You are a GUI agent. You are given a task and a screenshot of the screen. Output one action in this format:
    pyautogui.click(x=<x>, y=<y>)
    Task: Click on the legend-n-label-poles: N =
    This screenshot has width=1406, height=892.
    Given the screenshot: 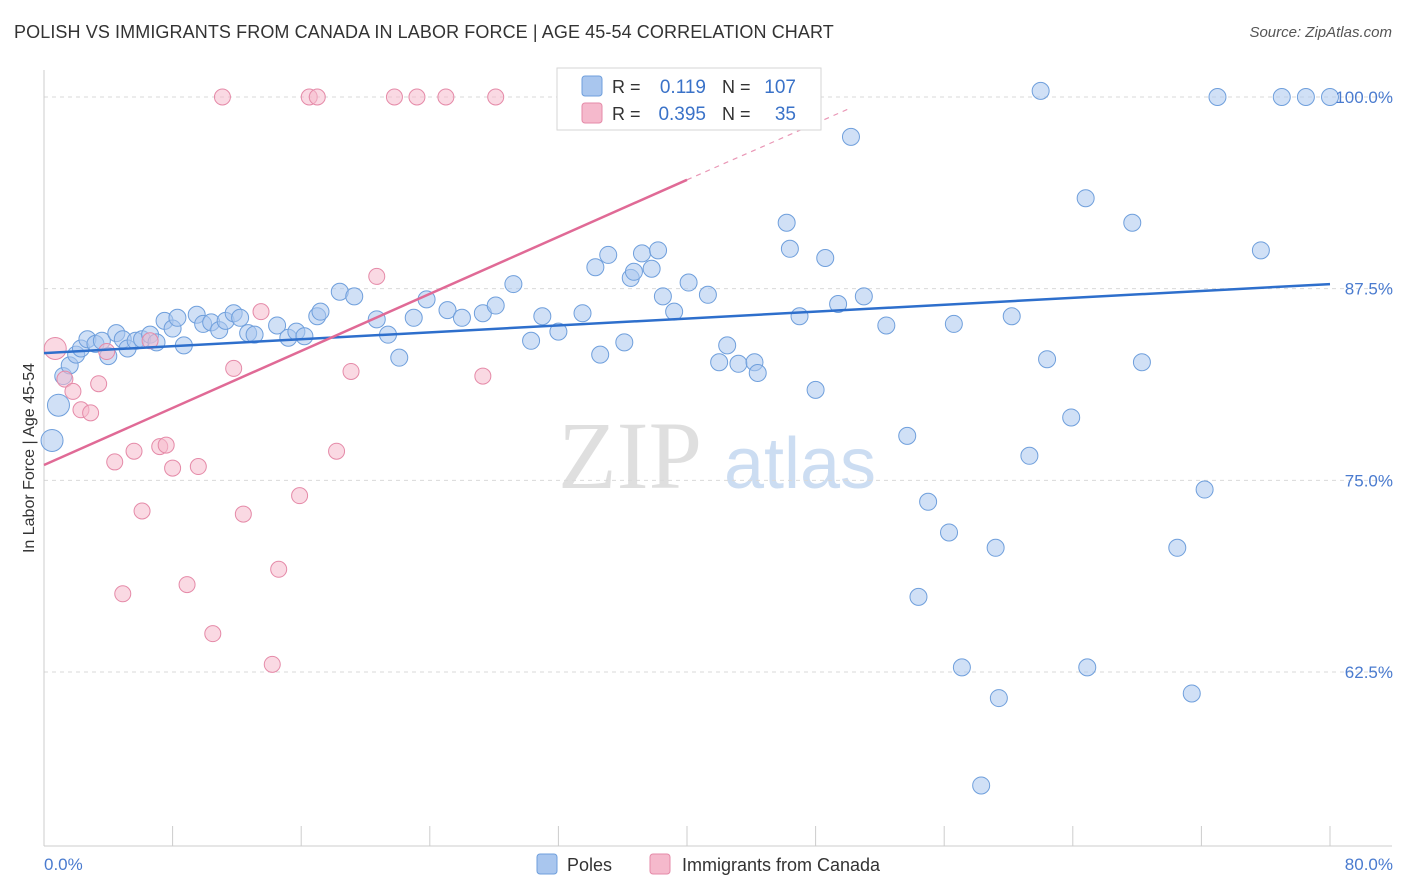 What is the action you would take?
    pyautogui.click(x=736, y=87)
    